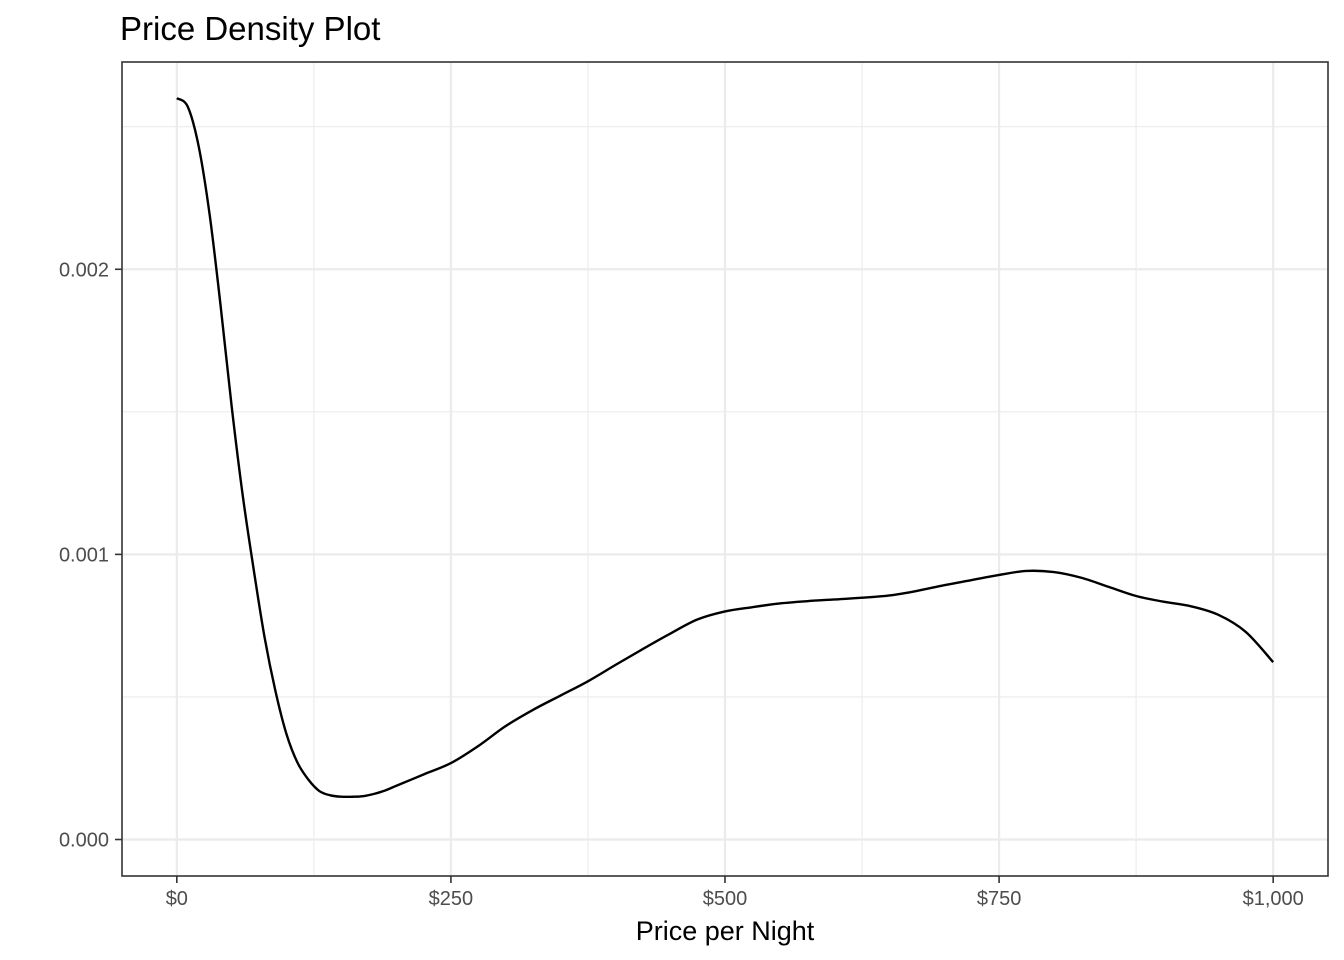 Image resolution: width=1344 pixels, height=960 pixels. I want to click on x-axis: $0 $250 $500 $750 $1,000, so click(735, 893).